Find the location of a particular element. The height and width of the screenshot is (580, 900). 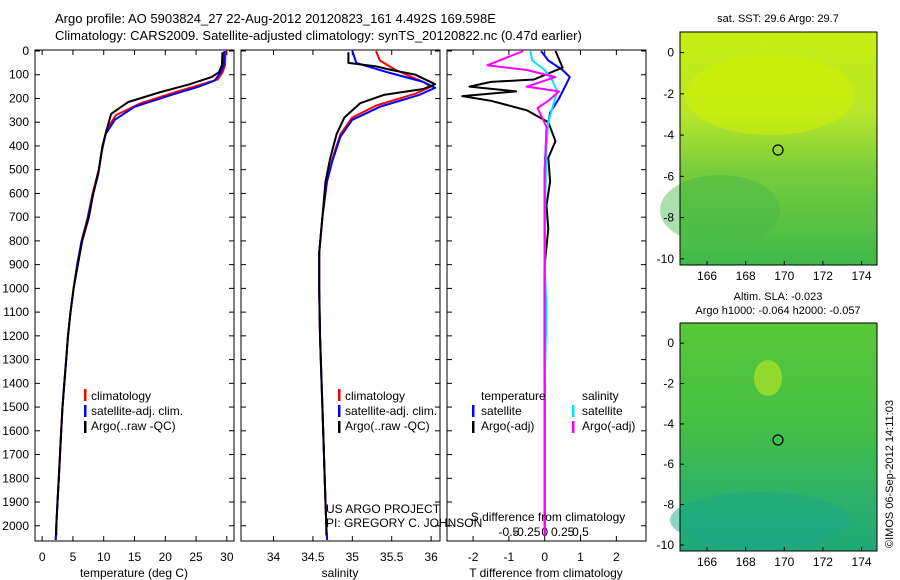

depth-tick-label: 500 is located at coordinates (19, 170).